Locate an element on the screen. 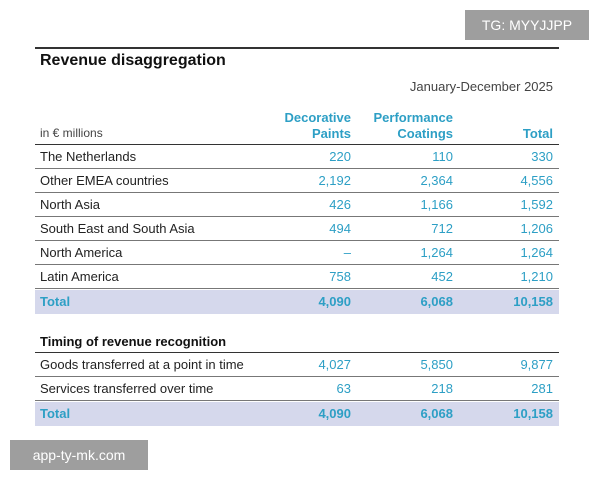  column-header-line: Performance is located at coordinates (413, 117).